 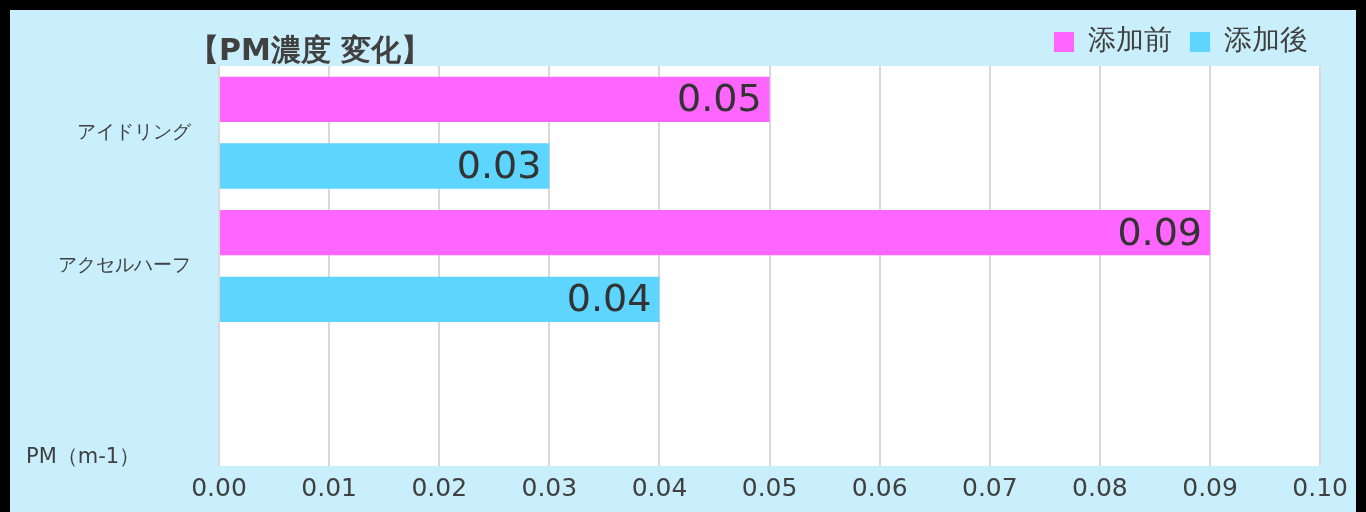 What do you see at coordinates (219, 487) in the screenshot?
I see `x-tick-label: 0.00` at bounding box center [219, 487].